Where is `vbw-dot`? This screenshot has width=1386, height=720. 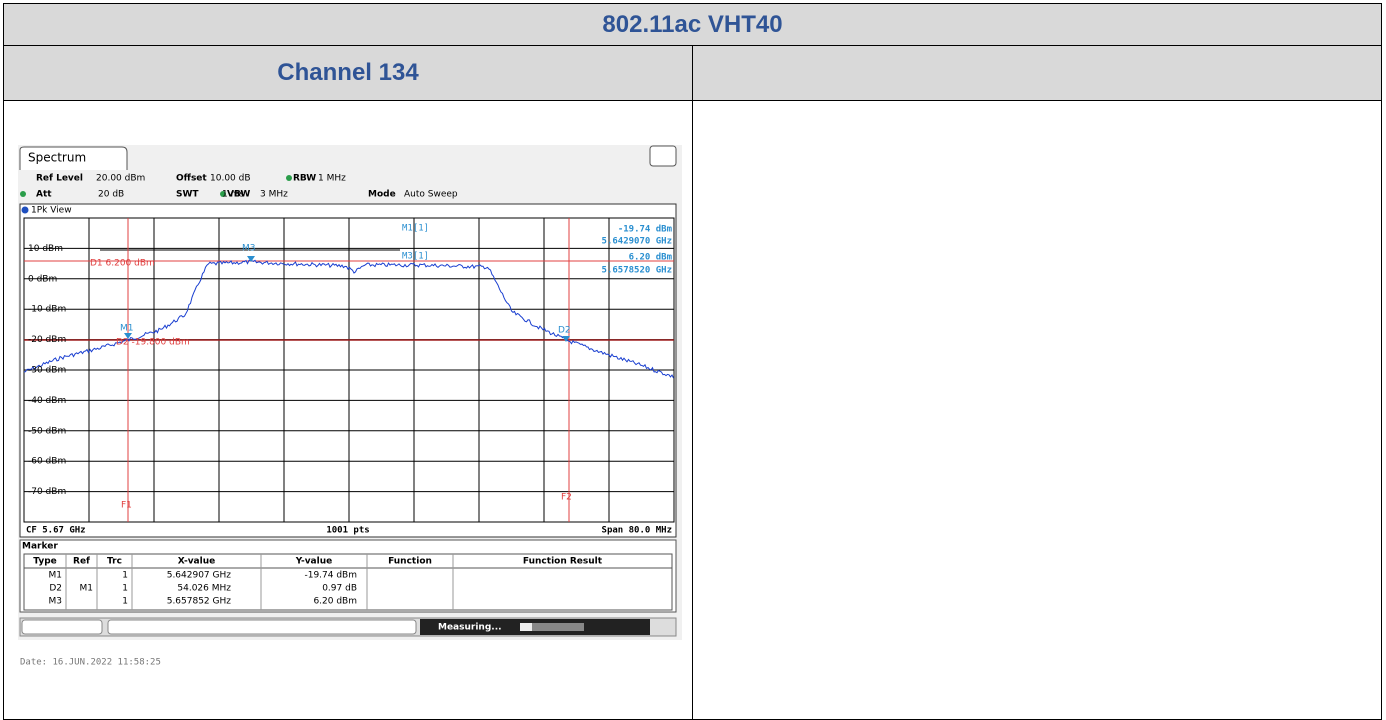
vbw-dot is located at coordinates (223, 194).